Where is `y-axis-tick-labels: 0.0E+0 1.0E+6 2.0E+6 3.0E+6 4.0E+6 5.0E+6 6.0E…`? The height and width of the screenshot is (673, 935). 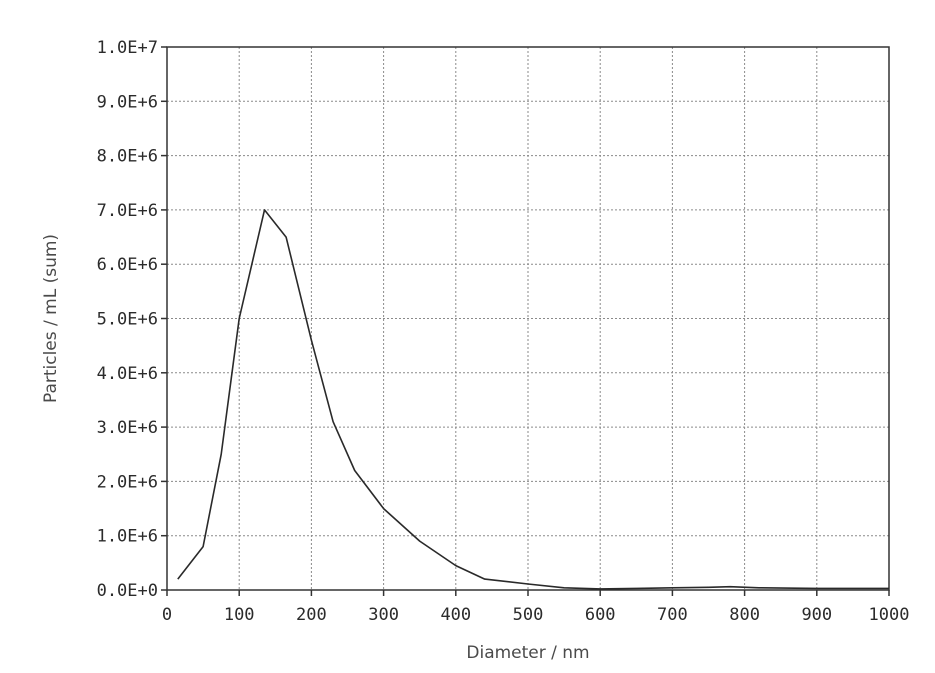
y-axis-tick-labels: 0.0E+0 1.0E+6 2.0E+6 3.0E+6 4.0E+6 5.0E+6 6.0E… is located at coordinates (127, 319).